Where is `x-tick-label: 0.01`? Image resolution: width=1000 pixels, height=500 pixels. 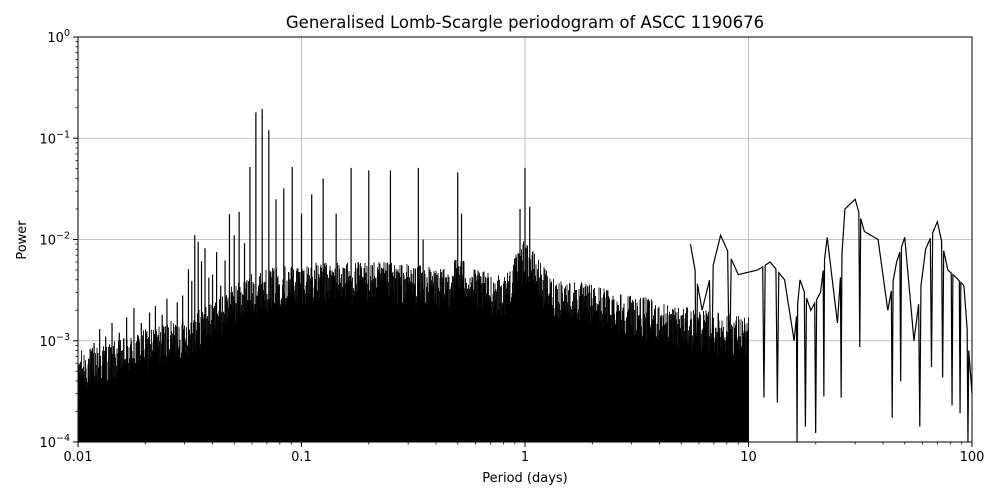 x-tick-label: 0.01 is located at coordinates (78, 457).